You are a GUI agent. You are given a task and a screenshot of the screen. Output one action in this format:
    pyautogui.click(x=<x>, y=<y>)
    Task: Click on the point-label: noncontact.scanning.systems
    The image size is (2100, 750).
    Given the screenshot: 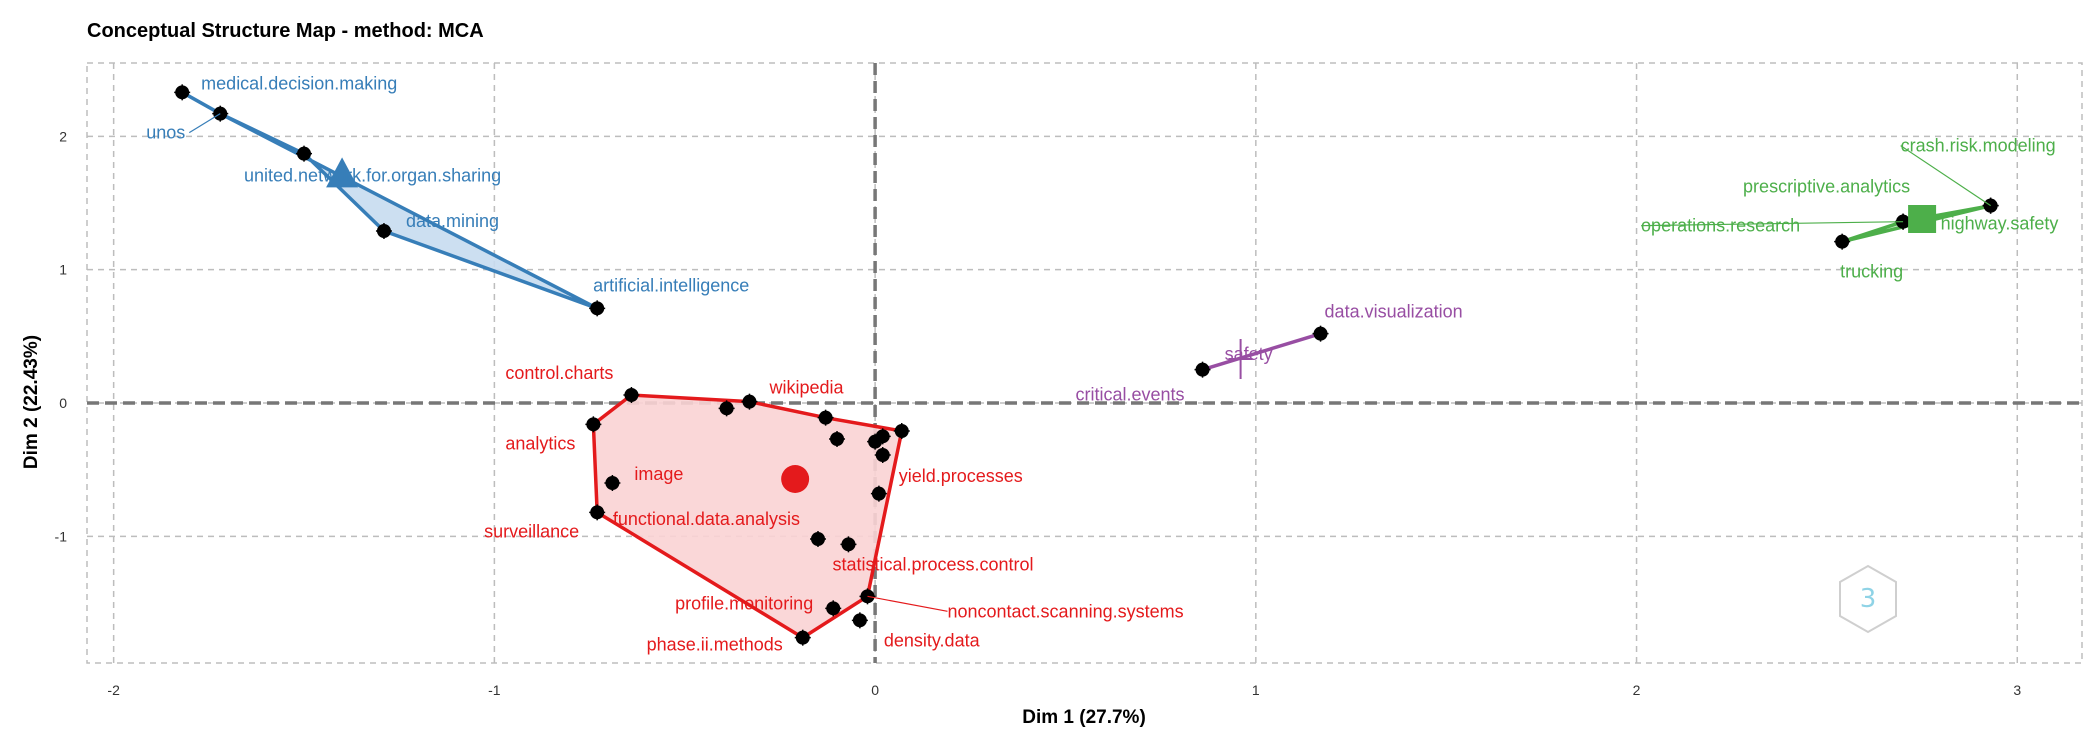 What is the action you would take?
    pyautogui.click(x=1065, y=611)
    